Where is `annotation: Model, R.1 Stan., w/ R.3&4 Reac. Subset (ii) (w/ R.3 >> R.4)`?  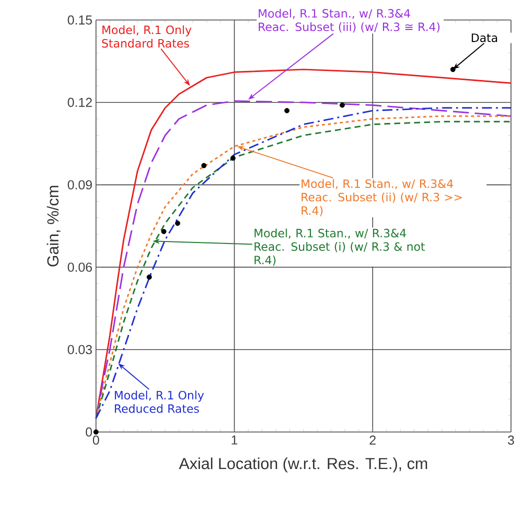
annotation: Model, R.1 Stan., w/ R.3&4 Reac. Subset (ii) (w/ R.3 >> R.4) is located at coordinates (382, 197).